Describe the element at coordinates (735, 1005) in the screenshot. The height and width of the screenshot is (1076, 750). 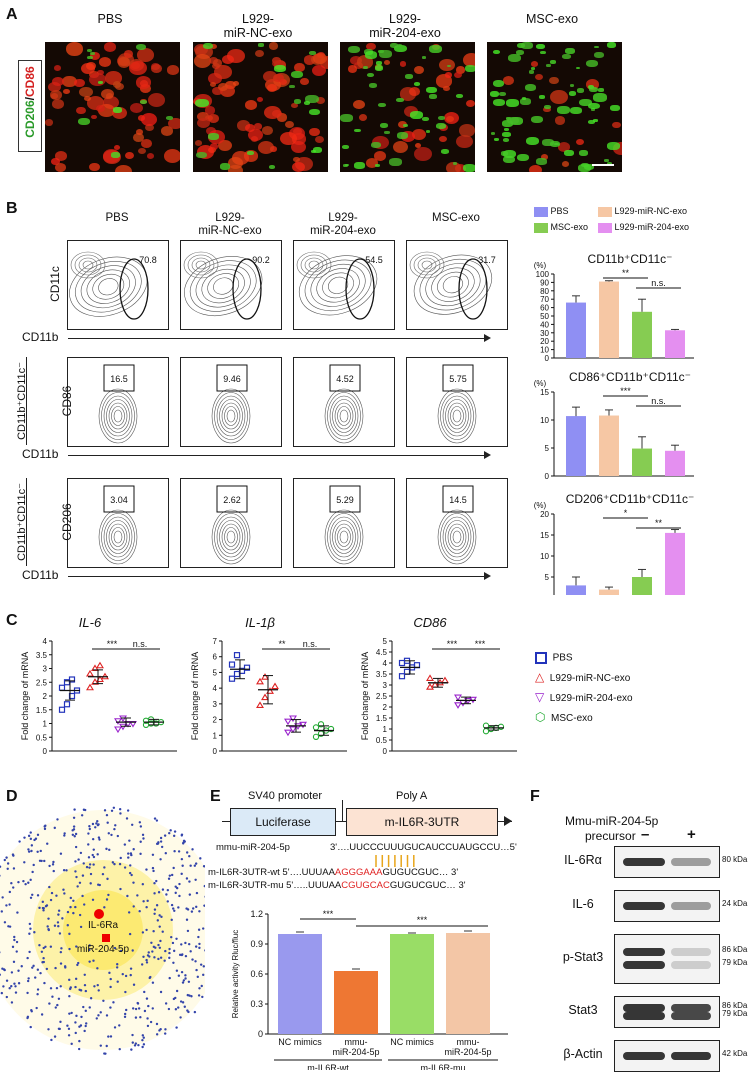
I see `kda-3-0: 86 kDa` at that location.